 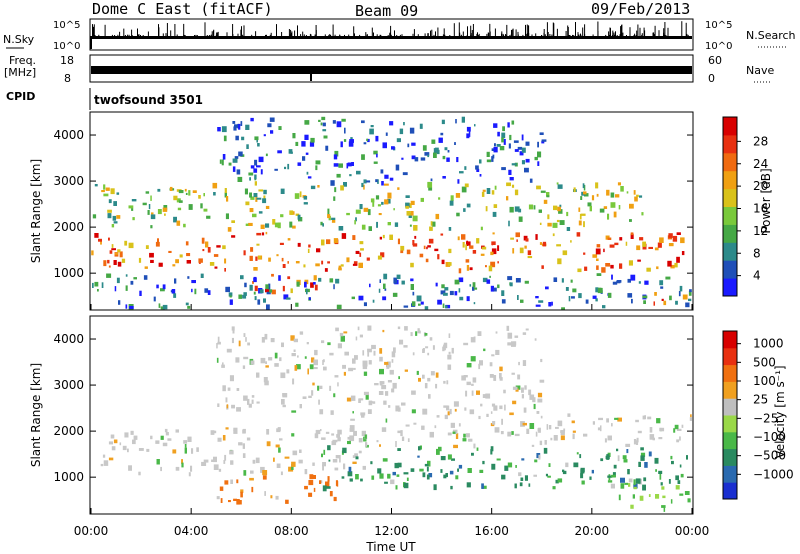 What do you see at coordinates (68, 339) in the screenshot?
I see `ytick-label: 4000` at bounding box center [68, 339].